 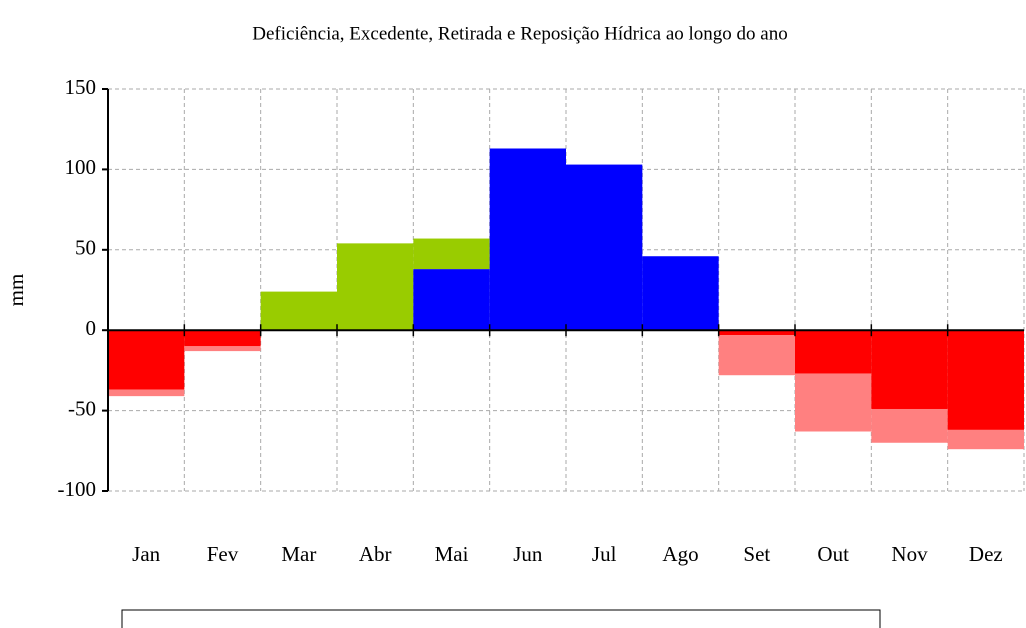 I want to click on y-tick-label: -50, so click(x=82, y=408).